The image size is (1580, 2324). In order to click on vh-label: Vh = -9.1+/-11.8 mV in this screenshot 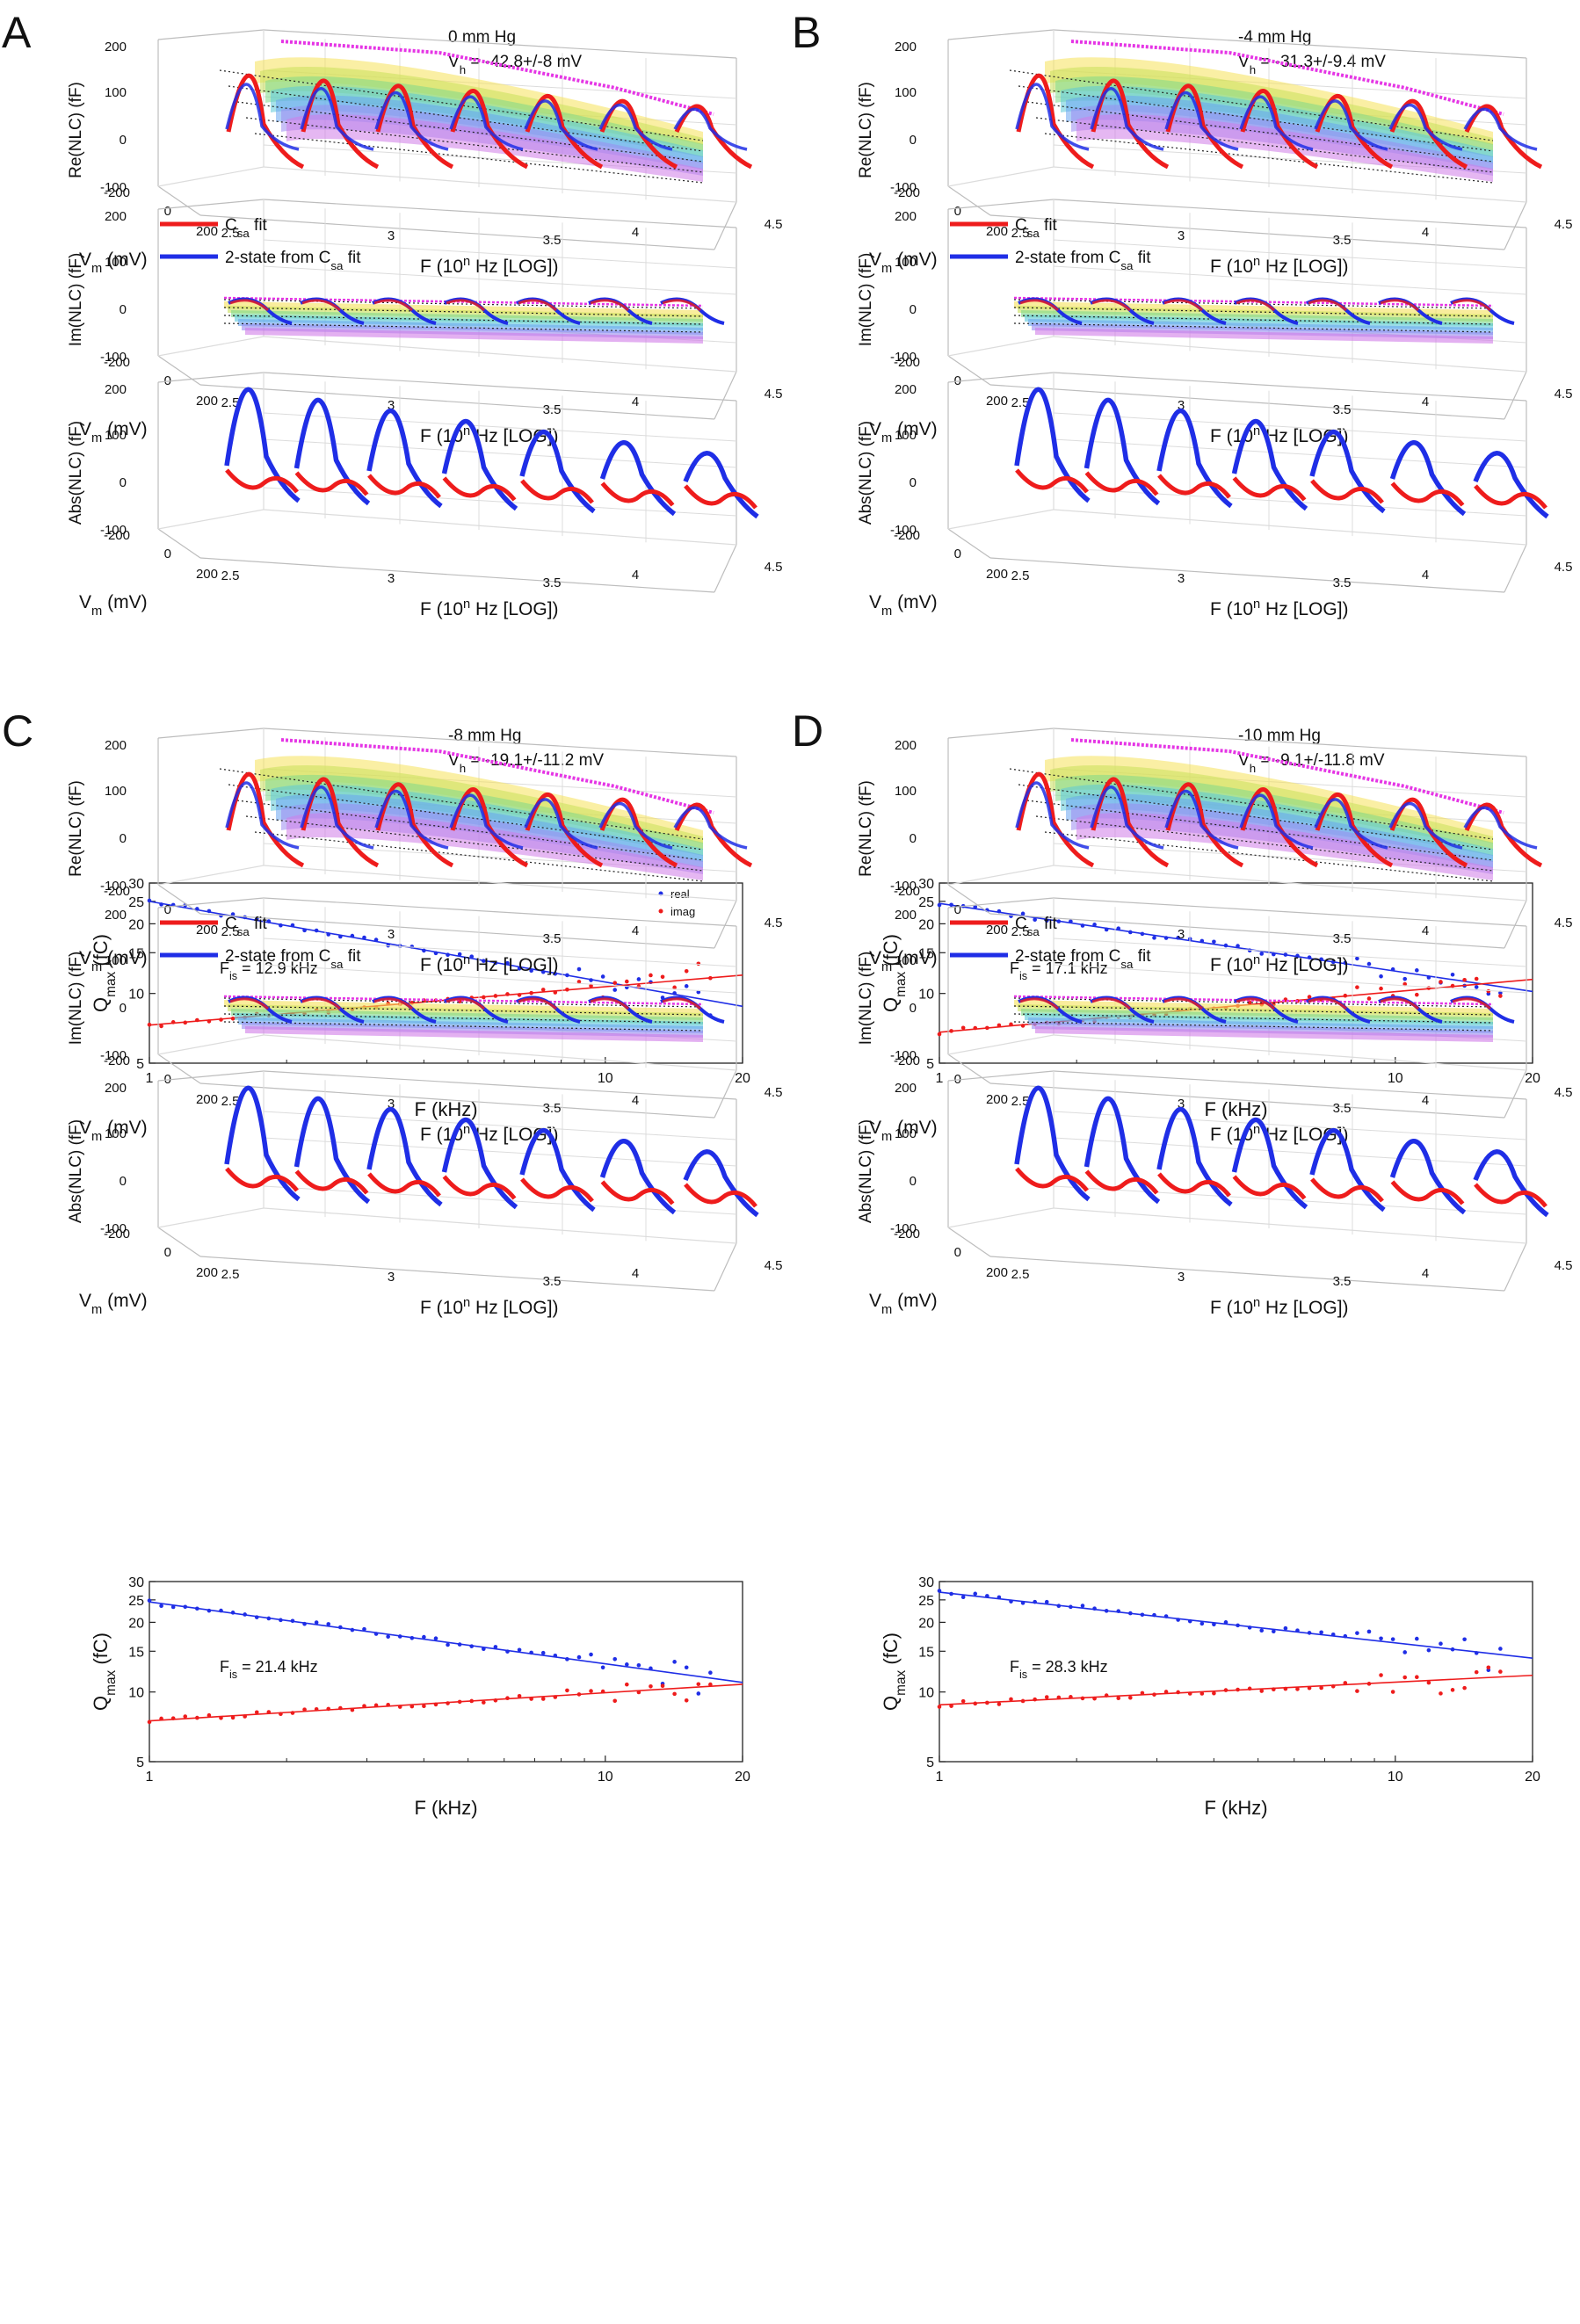, I will do `click(1311, 763)`.